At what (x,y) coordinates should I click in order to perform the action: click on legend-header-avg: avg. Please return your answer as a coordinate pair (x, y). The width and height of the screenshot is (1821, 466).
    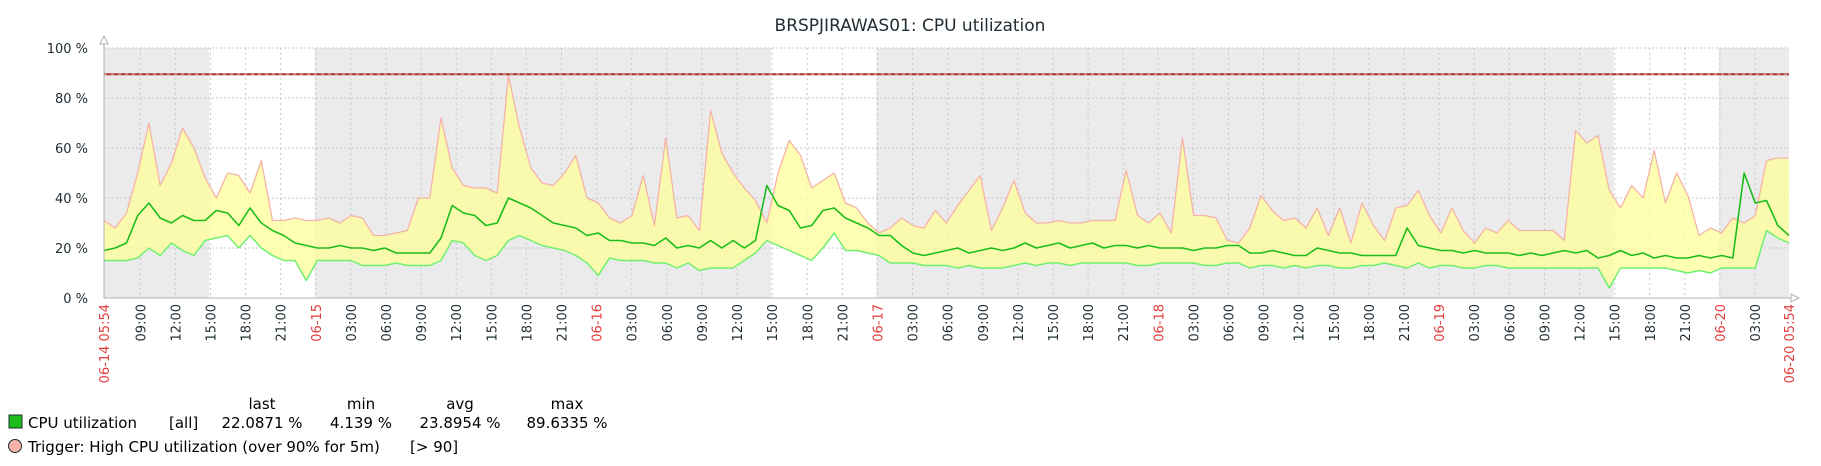
    Looking at the image, I should click on (460, 404).